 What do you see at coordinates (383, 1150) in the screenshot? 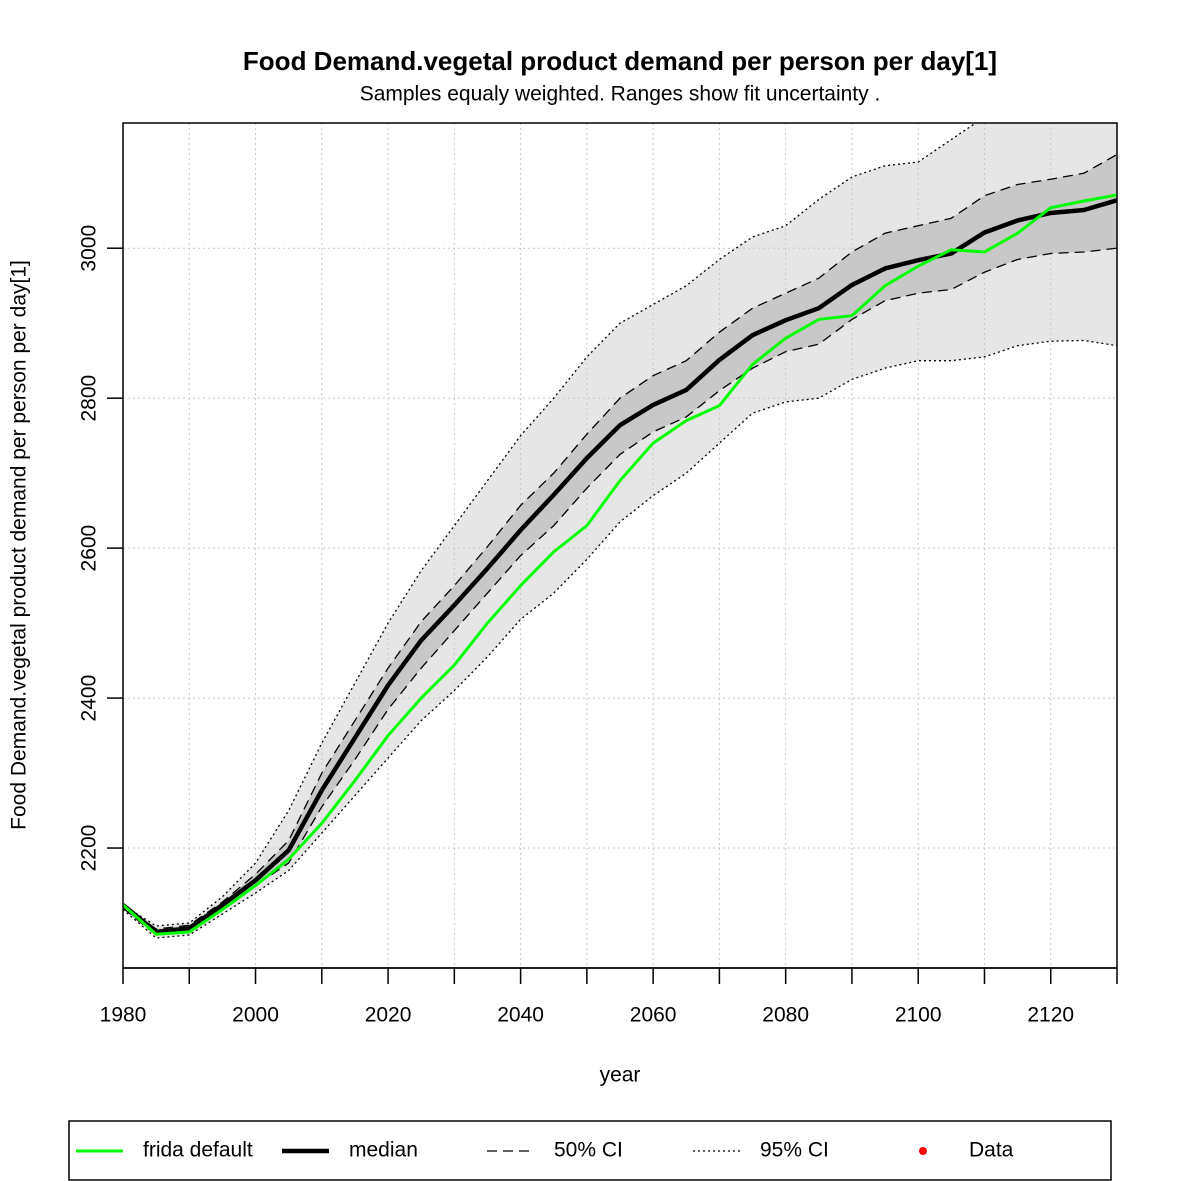
I see `legend-label: median` at bounding box center [383, 1150].